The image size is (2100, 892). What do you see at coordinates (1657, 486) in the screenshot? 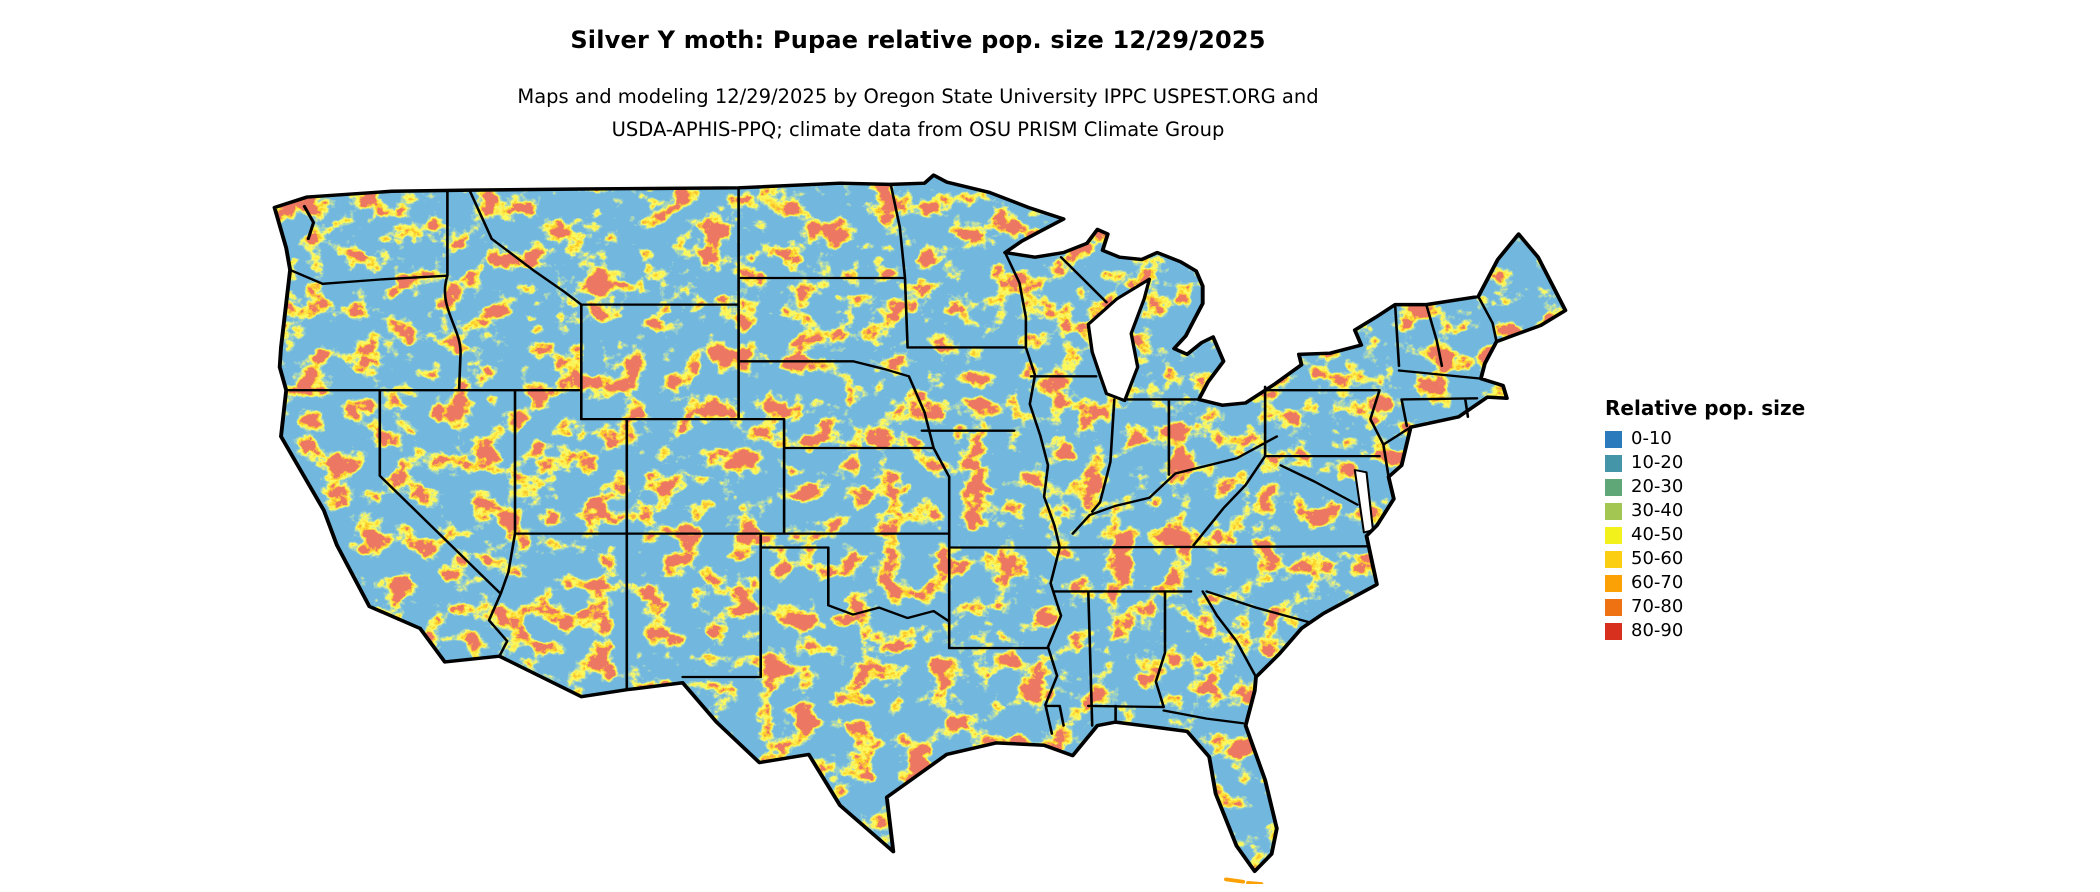
I see `legend-label: 20-30` at bounding box center [1657, 486].